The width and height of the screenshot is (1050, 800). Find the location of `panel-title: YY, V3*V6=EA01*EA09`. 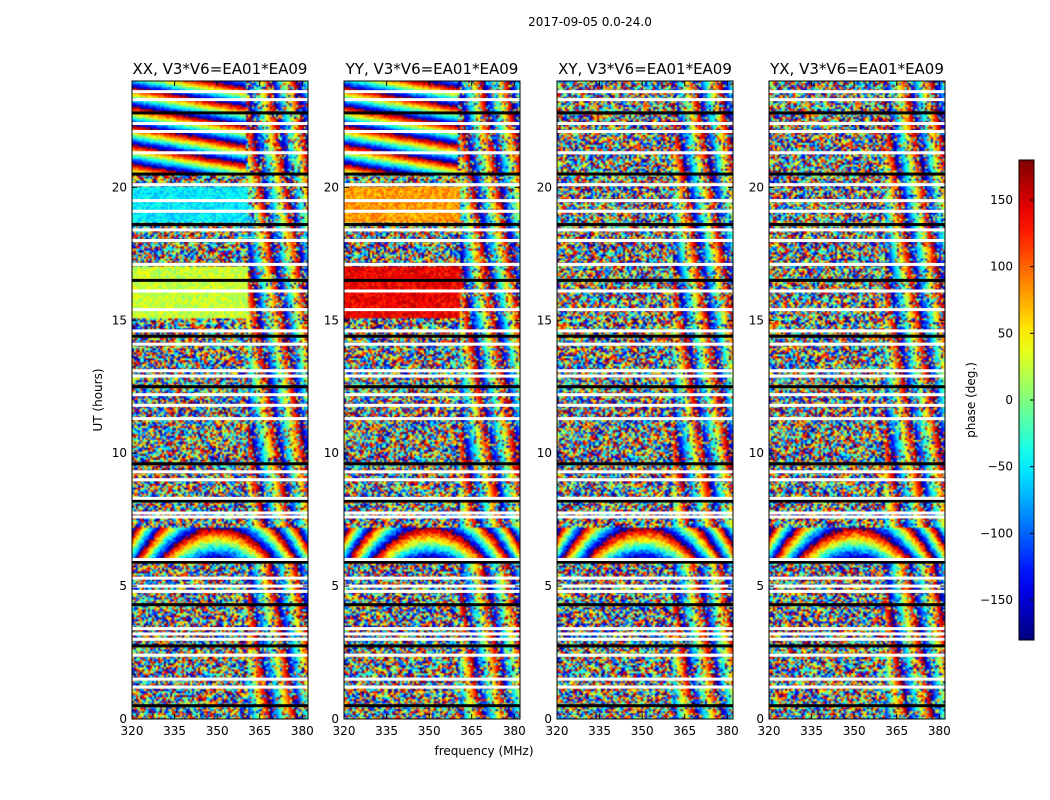

panel-title: YY, V3*V6=EA01*EA09 is located at coordinates (432, 69).